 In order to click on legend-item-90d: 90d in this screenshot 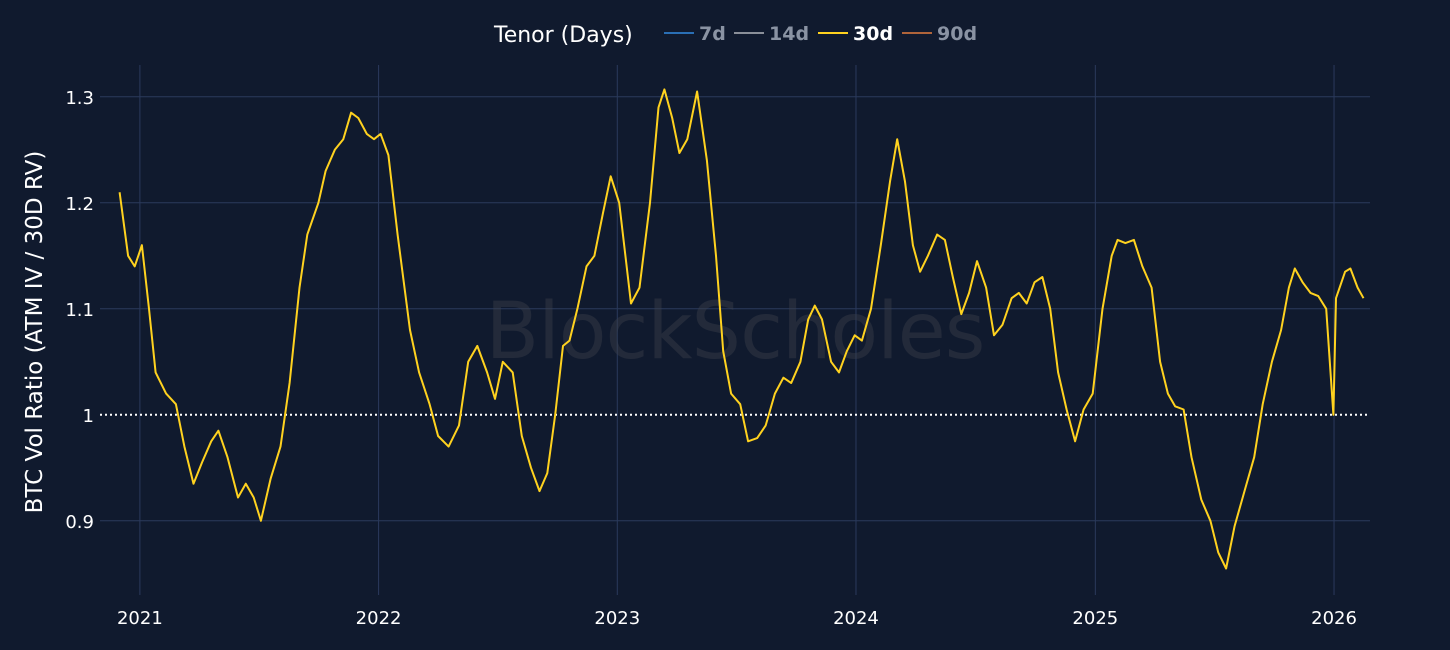, I will do `click(939, 34)`.